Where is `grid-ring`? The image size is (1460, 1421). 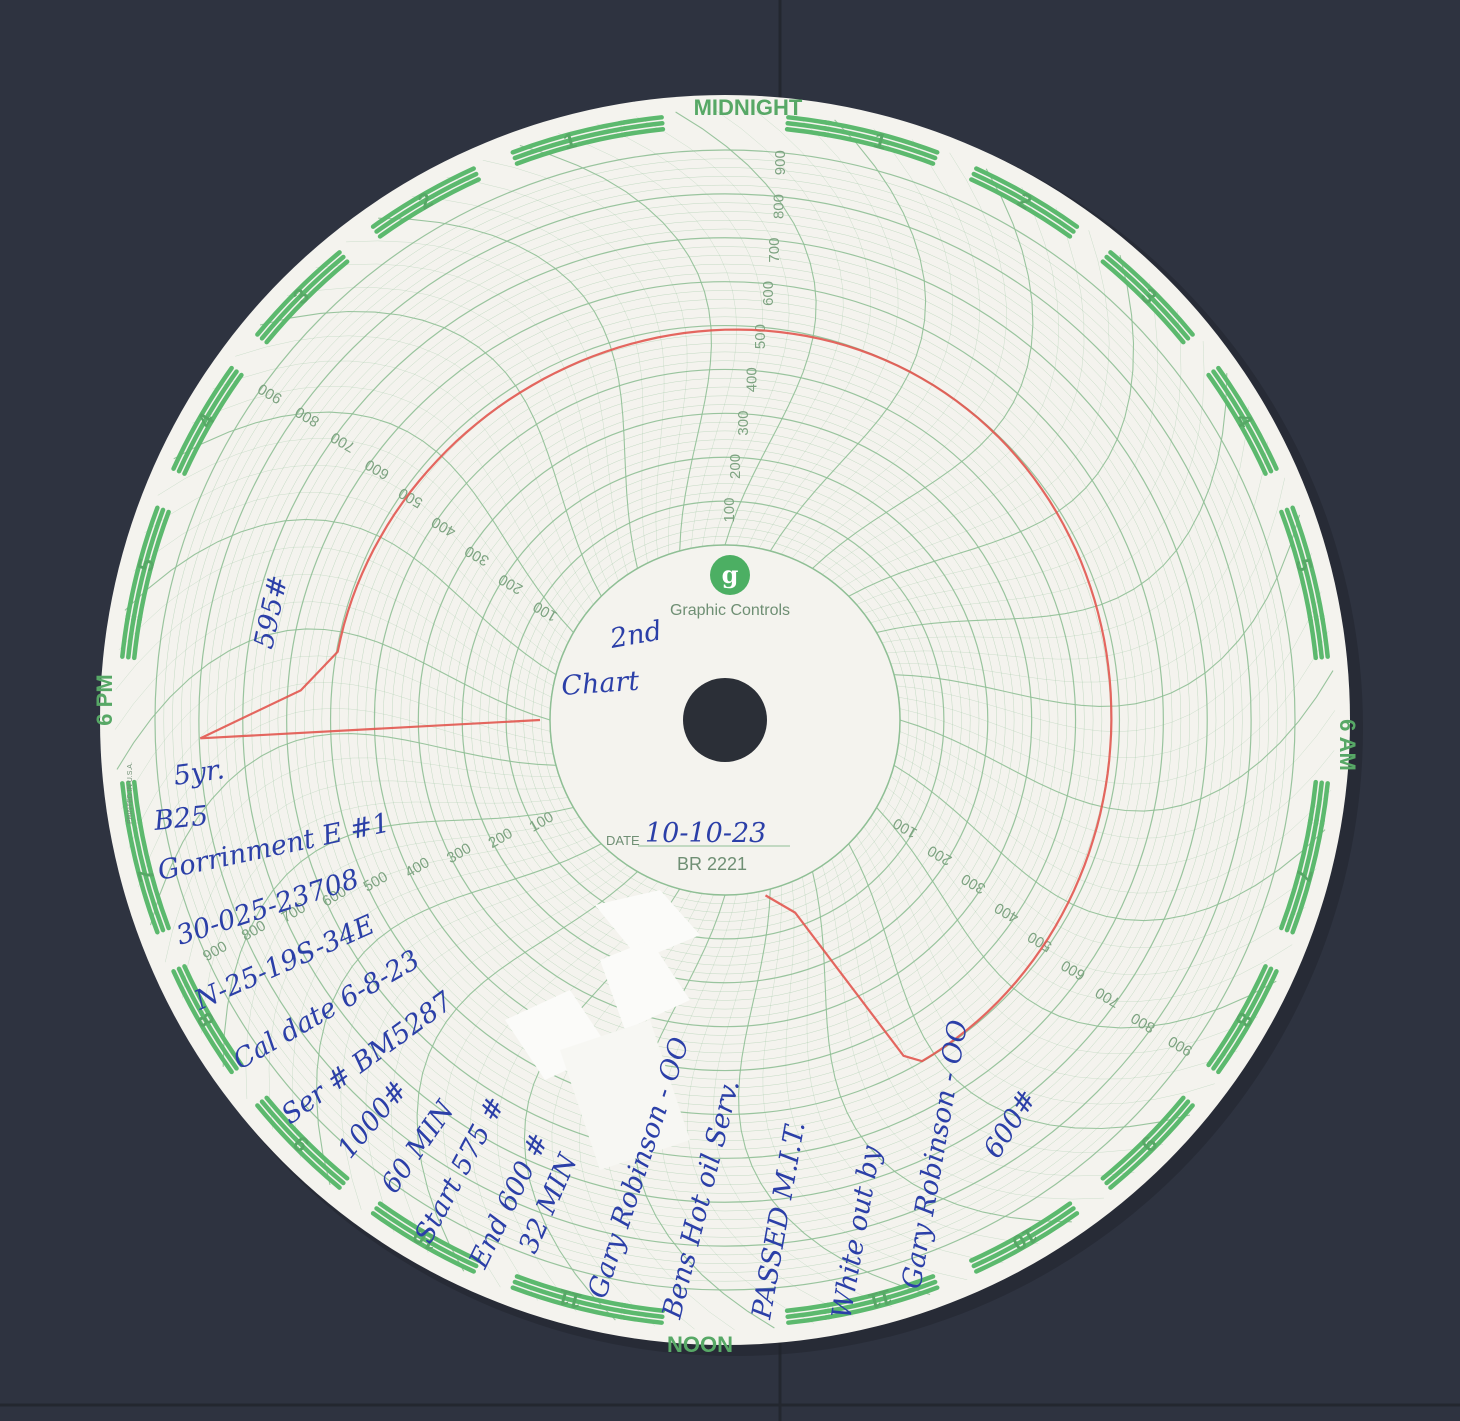
grid-ring is located at coordinates (725, 720).